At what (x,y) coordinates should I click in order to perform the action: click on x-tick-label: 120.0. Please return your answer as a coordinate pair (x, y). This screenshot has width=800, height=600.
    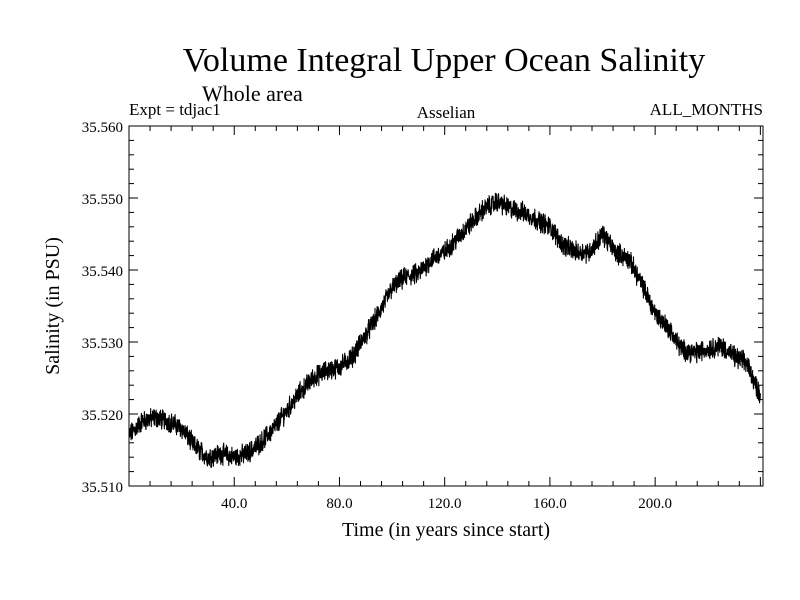
    Looking at the image, I should click on (445, 504).